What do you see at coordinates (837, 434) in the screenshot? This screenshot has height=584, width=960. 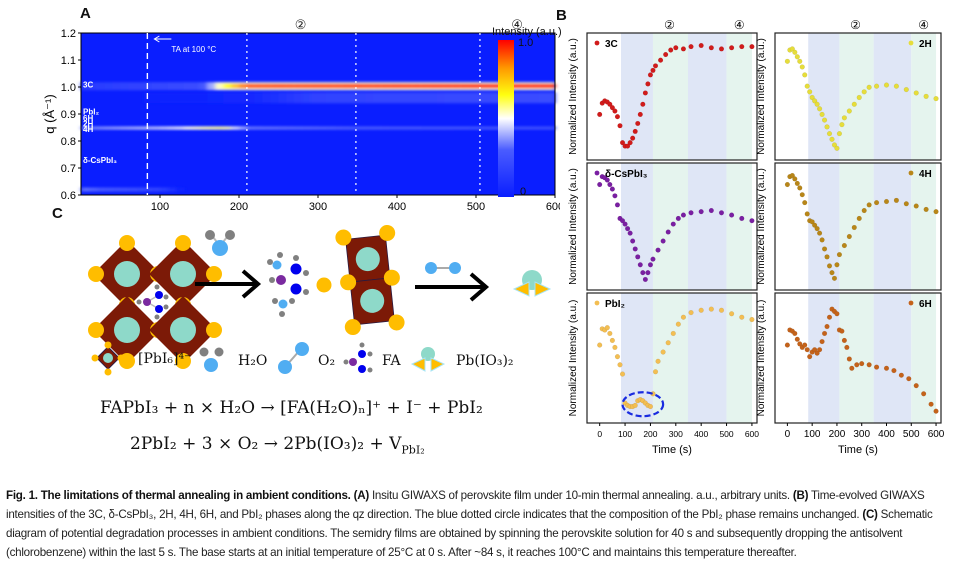 I see `x-tick-label: 200` at bounding box center [837, 434].